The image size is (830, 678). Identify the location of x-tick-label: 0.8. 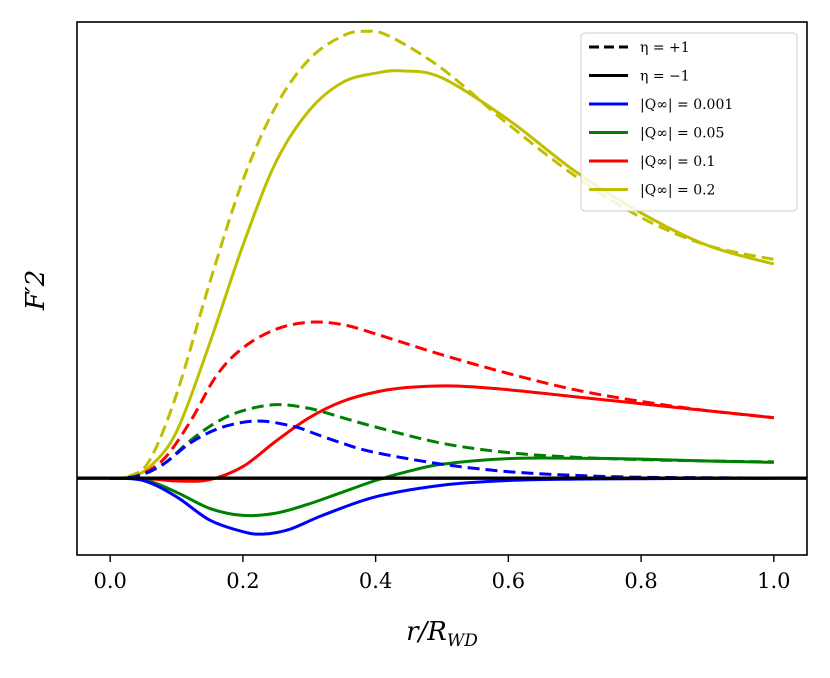
(640, 581).